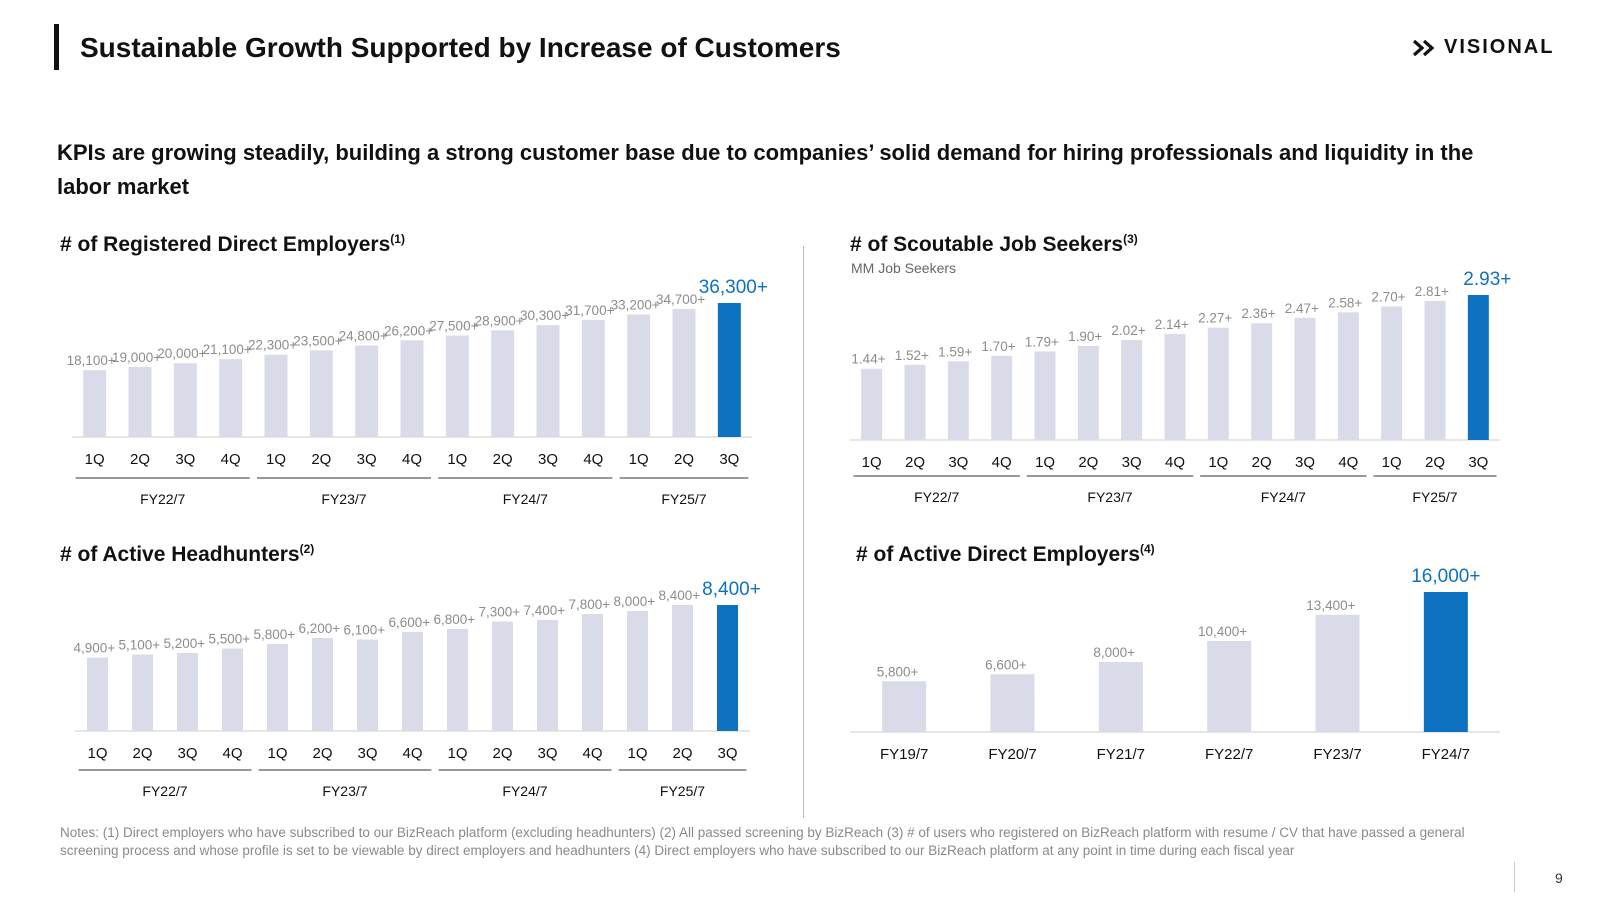 The width and height of the screenshot is (1600, 900). What do you see at coordinates (912, 355) in the screenshot?
I see `data-label: 1.52+` at bounding box center [912, 355].